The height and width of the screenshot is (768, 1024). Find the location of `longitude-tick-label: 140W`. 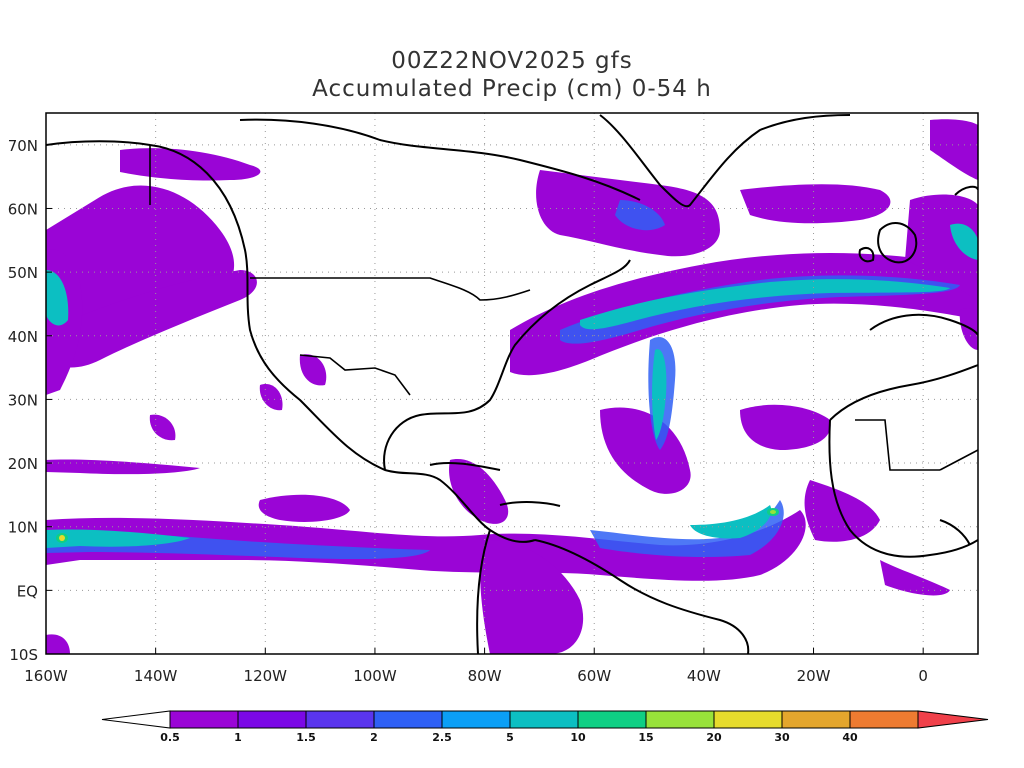

longitude-tick-label: 140W is located at coordinates (156, 676).